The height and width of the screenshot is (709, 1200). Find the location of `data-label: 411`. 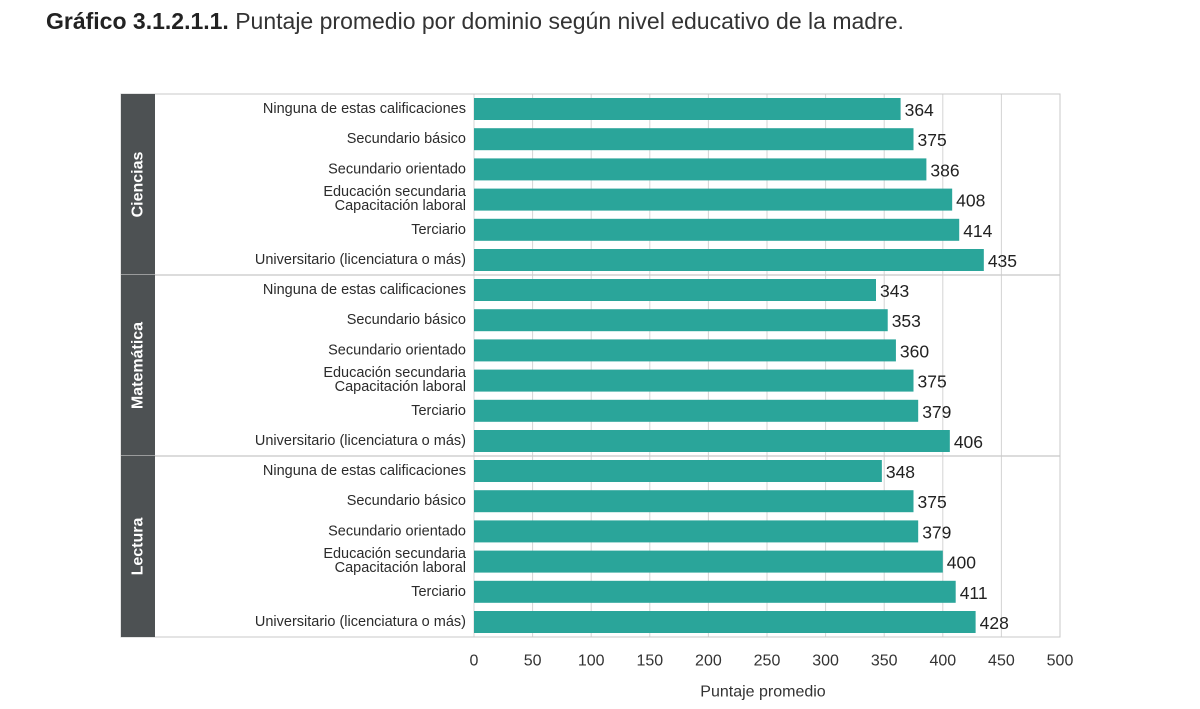

data-label: 411 is located at coordinates (974, 593).